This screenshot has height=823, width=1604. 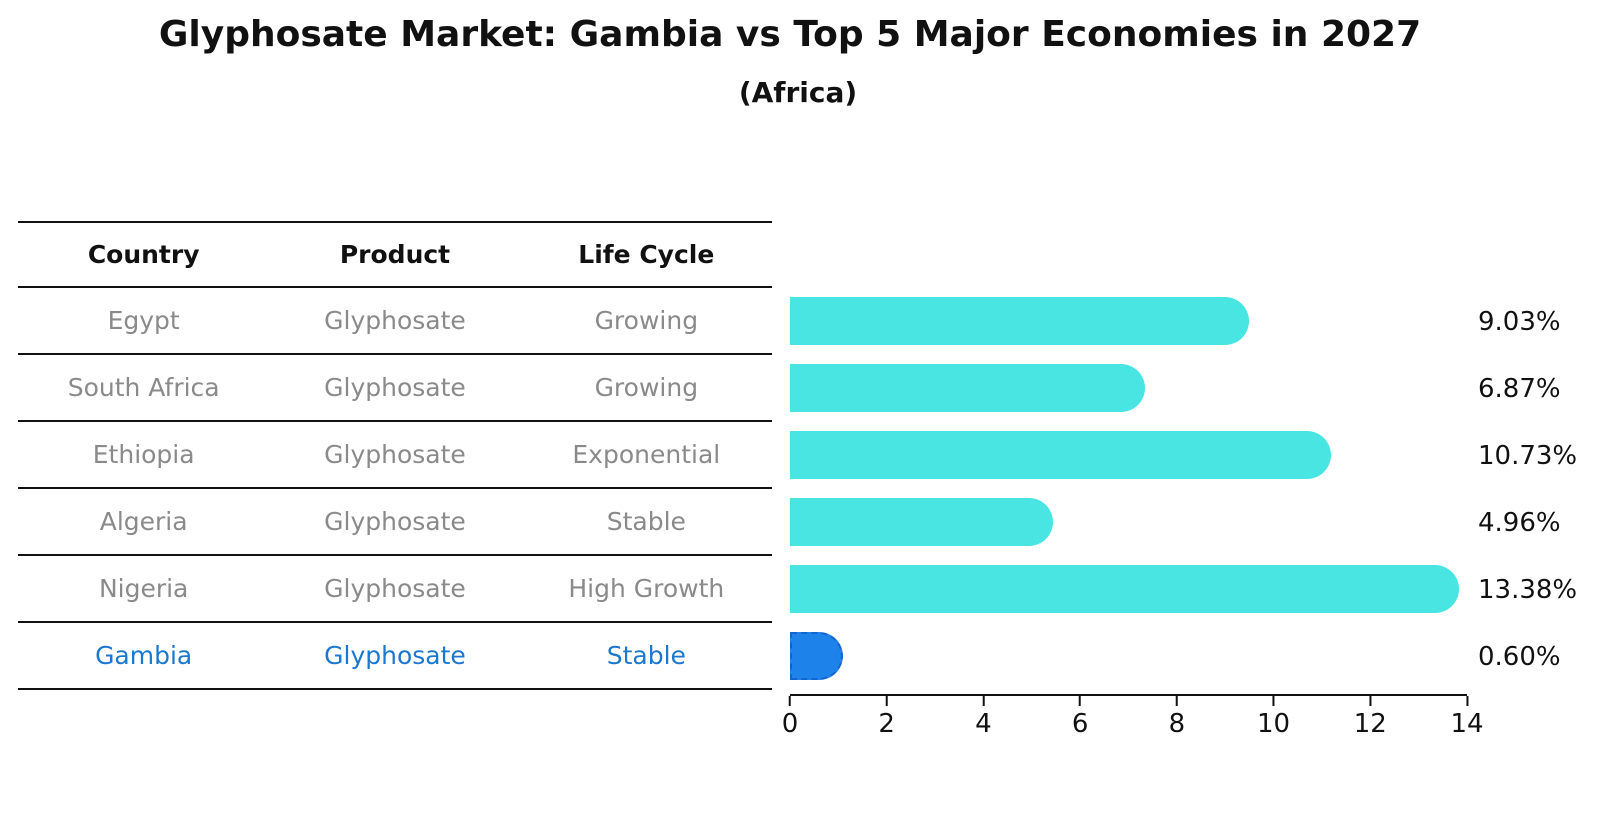 What do you see at coordinates (143, 387) in the screenshot?
I see `cell-country: South Africa` at bounding box center [143, 387].